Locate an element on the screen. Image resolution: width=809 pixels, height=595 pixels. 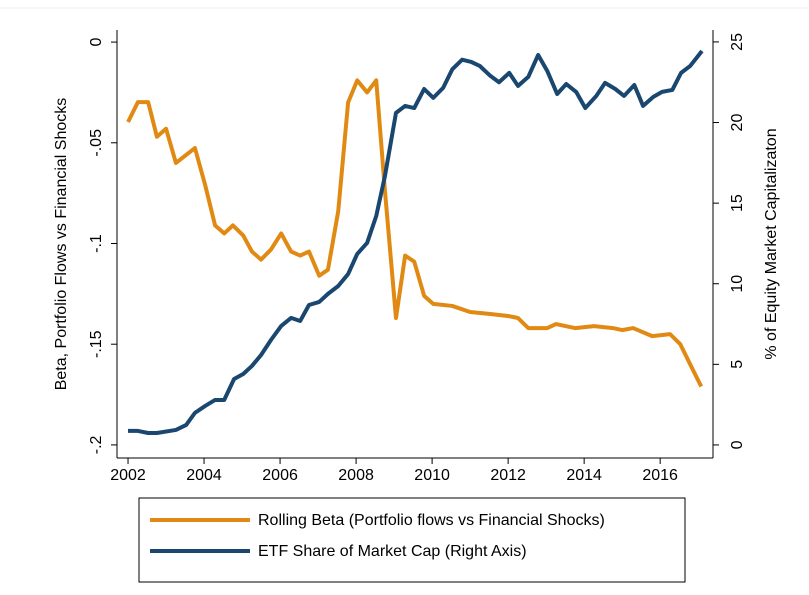
x-tick-label: 2012 is located at coordinates (508, 475).